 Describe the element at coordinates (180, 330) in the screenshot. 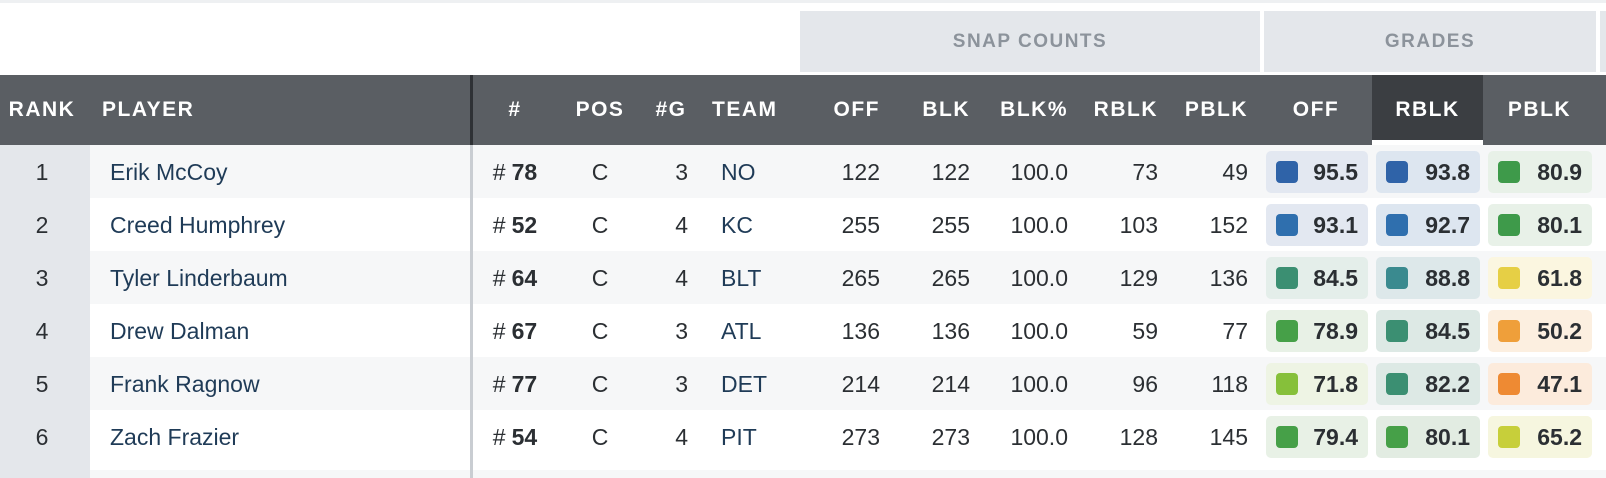

I see `player-name-link: Drew Dalman` at that location.